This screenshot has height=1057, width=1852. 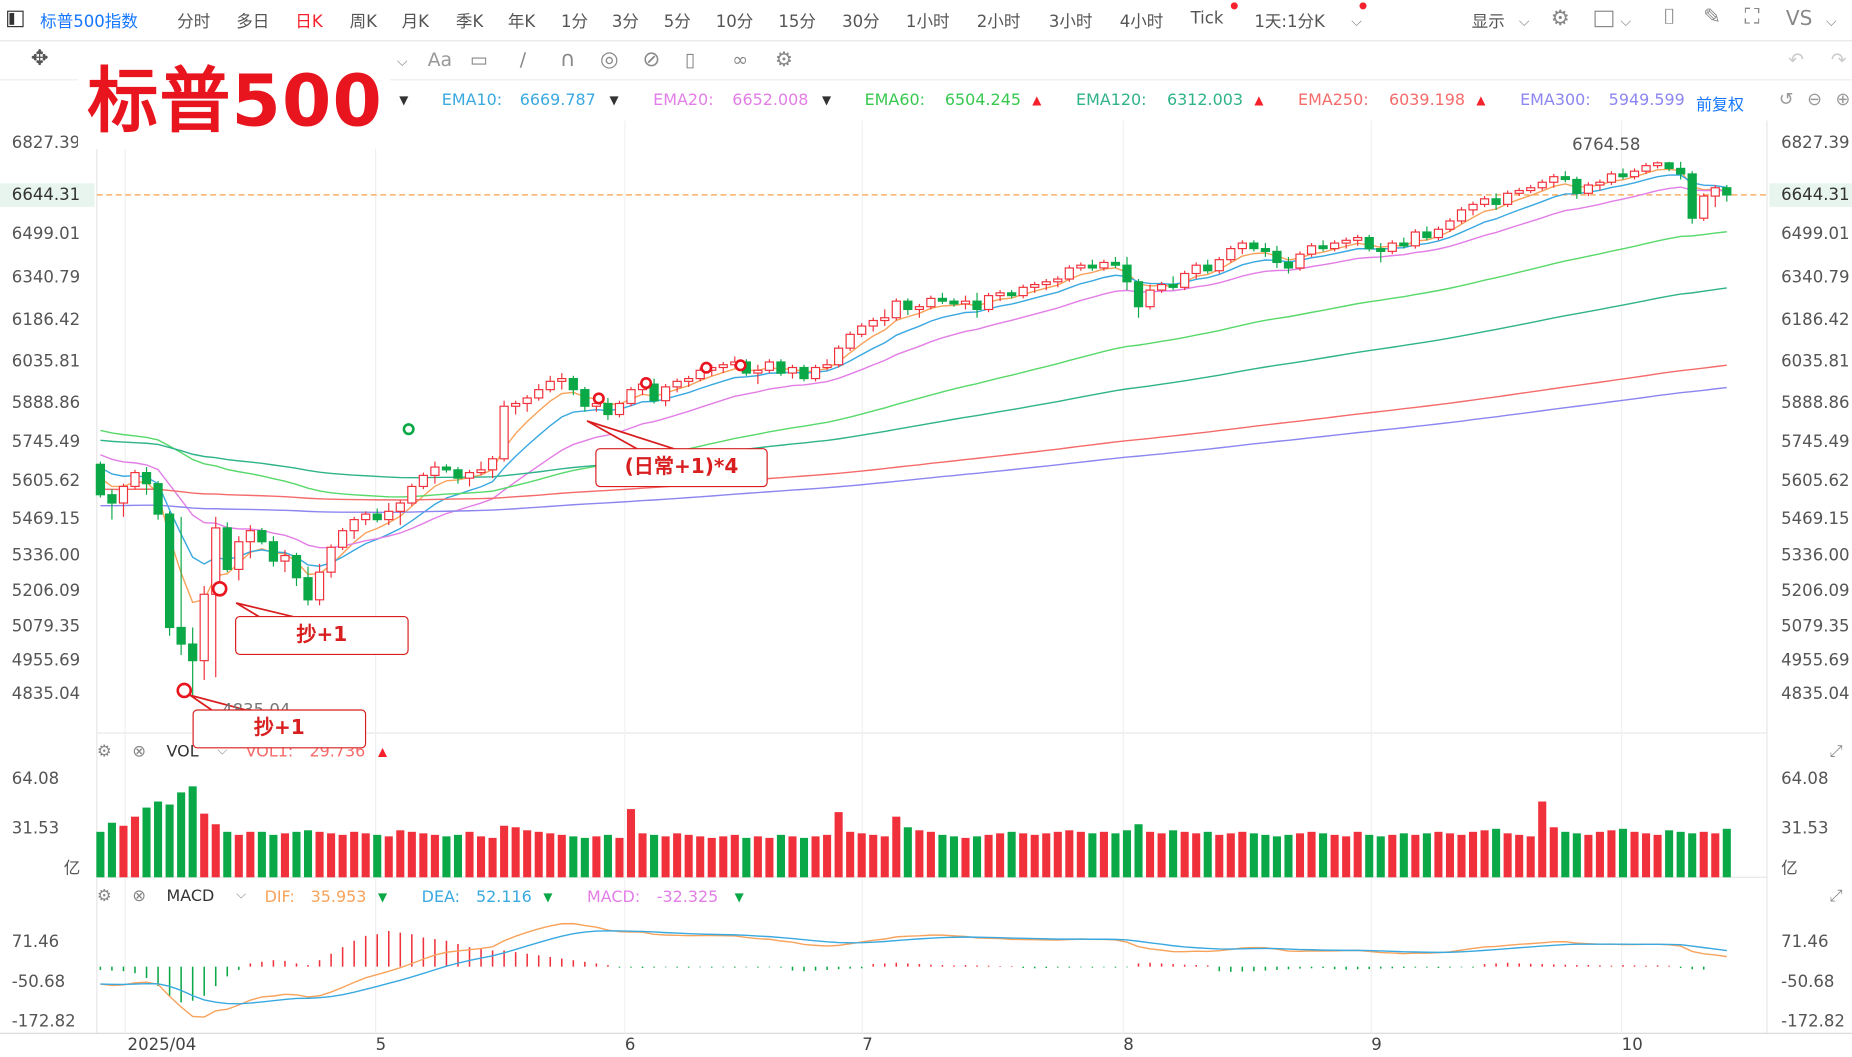 I want to click on ema250-toggle-icon: ▲, so click(x=1481, y=101).